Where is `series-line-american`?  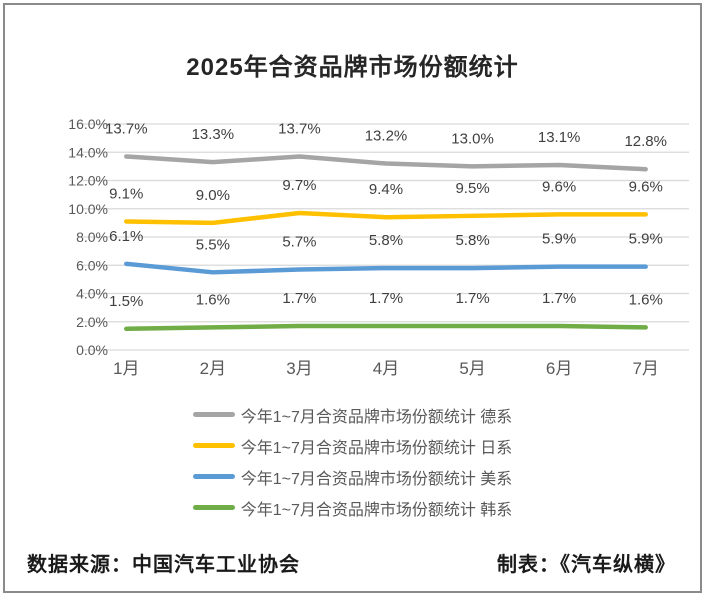
series-line-american is located at coordinates (386, 268).